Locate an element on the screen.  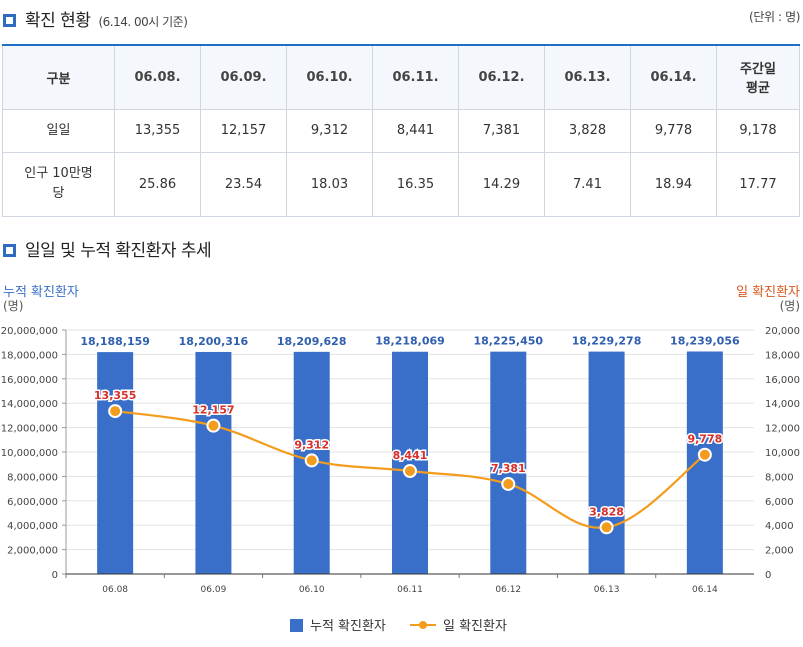
bar-value-label: 18,239,056 is located at coordinates (705, 340).